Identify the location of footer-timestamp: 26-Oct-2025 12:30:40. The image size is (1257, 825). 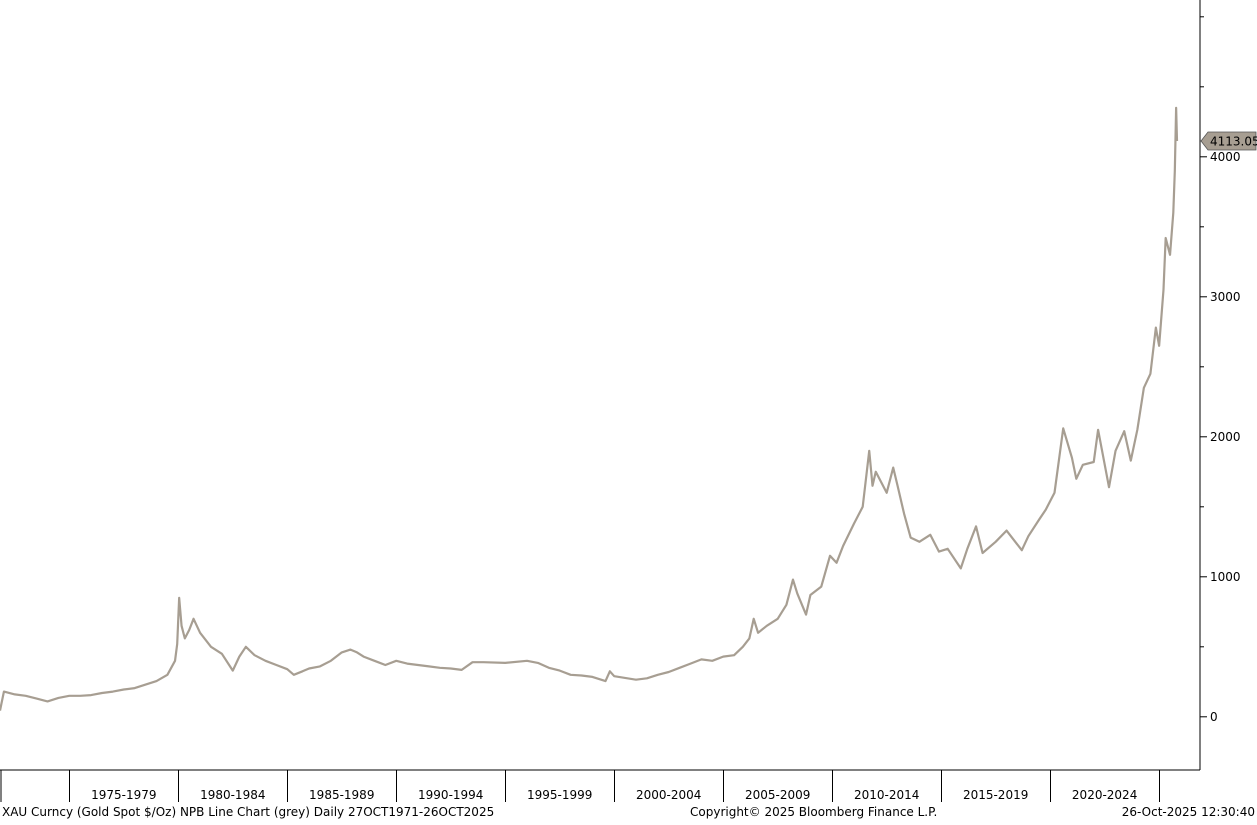
(1188, 812).